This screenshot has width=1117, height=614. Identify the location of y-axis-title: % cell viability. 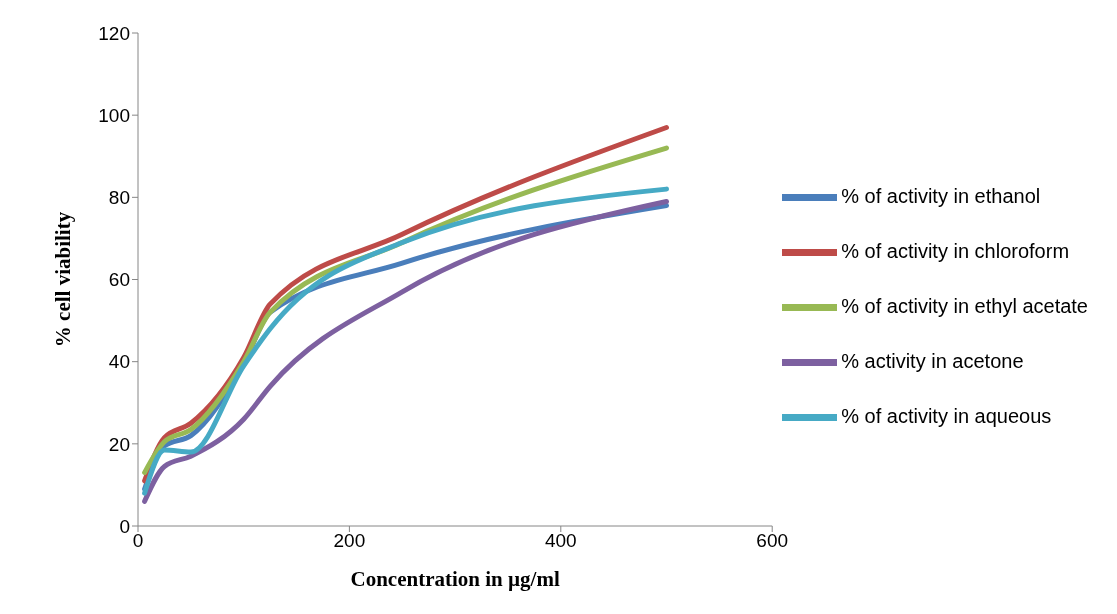
(63, 279).